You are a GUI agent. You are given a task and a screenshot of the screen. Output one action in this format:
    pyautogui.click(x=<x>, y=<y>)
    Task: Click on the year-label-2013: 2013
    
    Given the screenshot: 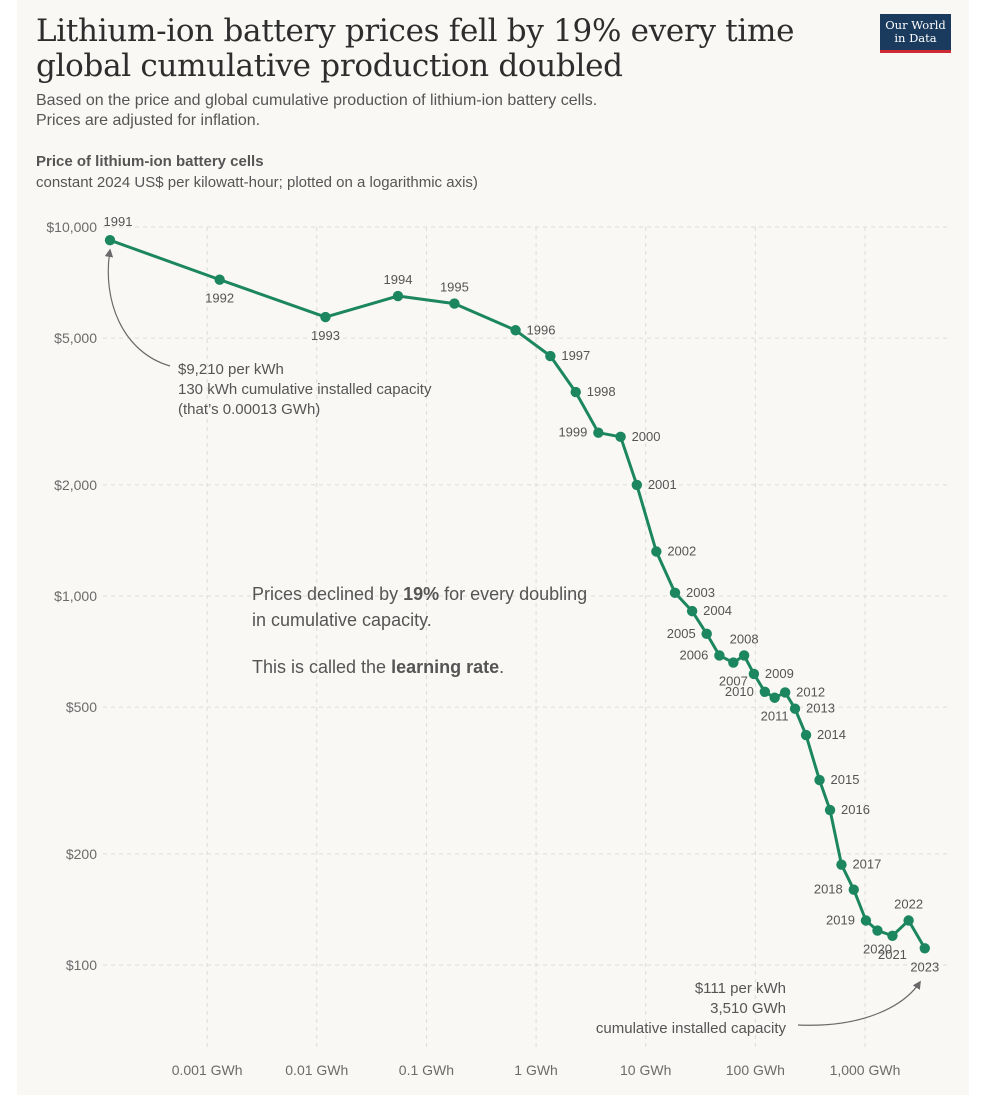 What is the action you would take?
    pyautogui.click(x=820, y=708)
    